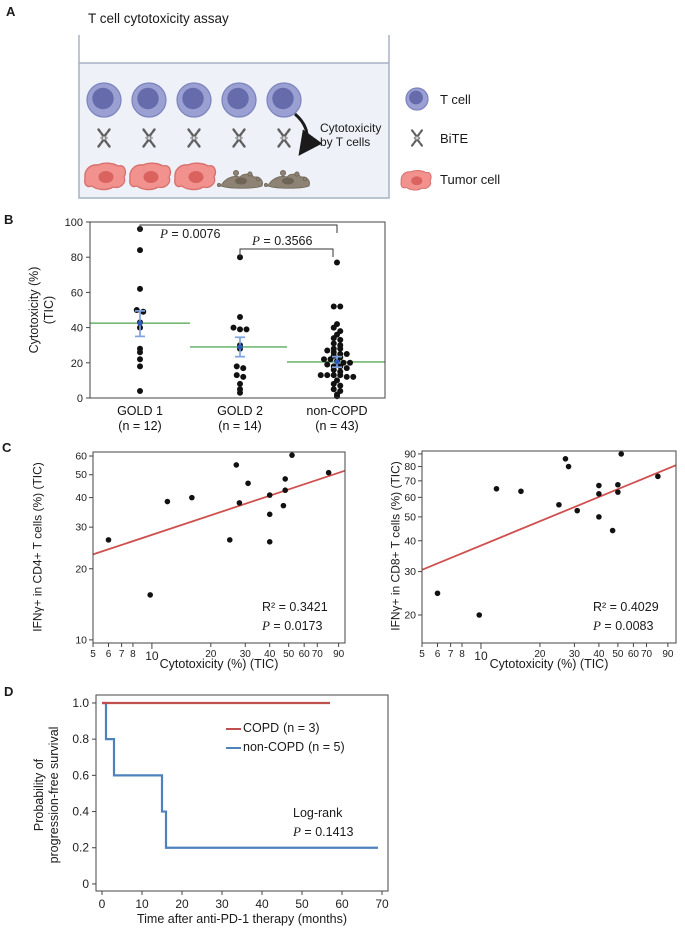  What do you see at coordinates (74, 223) in the screenshot?
I see `y-tick-label: 100` at bounding box center [74, 223].